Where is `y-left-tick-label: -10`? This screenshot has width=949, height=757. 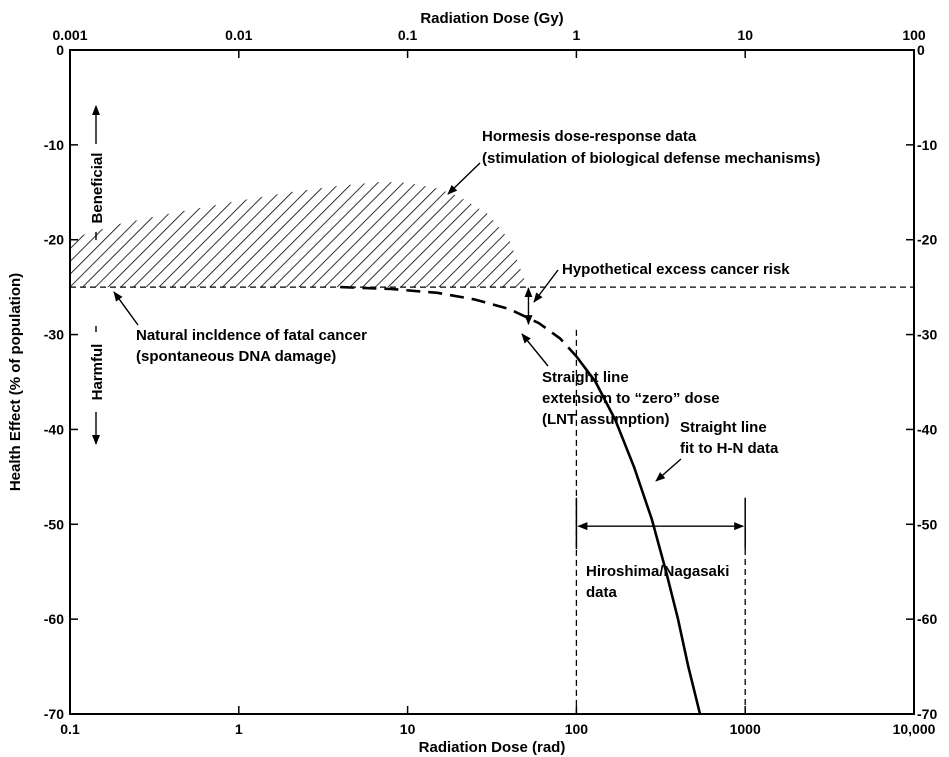 y-left-tick-label: -10 is located at coordinates (54, 145).